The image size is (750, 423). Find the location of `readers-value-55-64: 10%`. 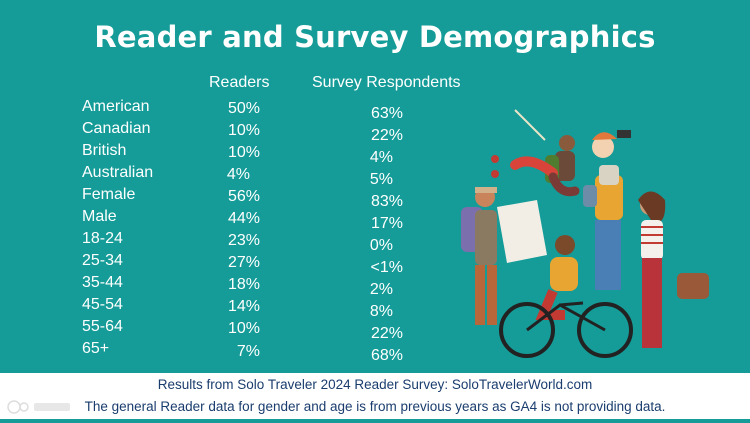

readers-value-55-64: 10% is located at coordinates (243, 328).